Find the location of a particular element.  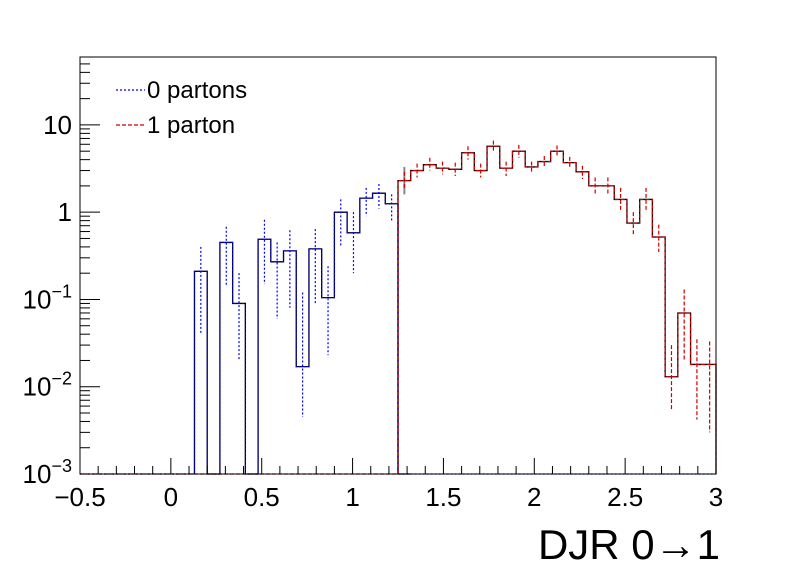

legend: 0 partons 1 parton is located at coordinates (181, 108).